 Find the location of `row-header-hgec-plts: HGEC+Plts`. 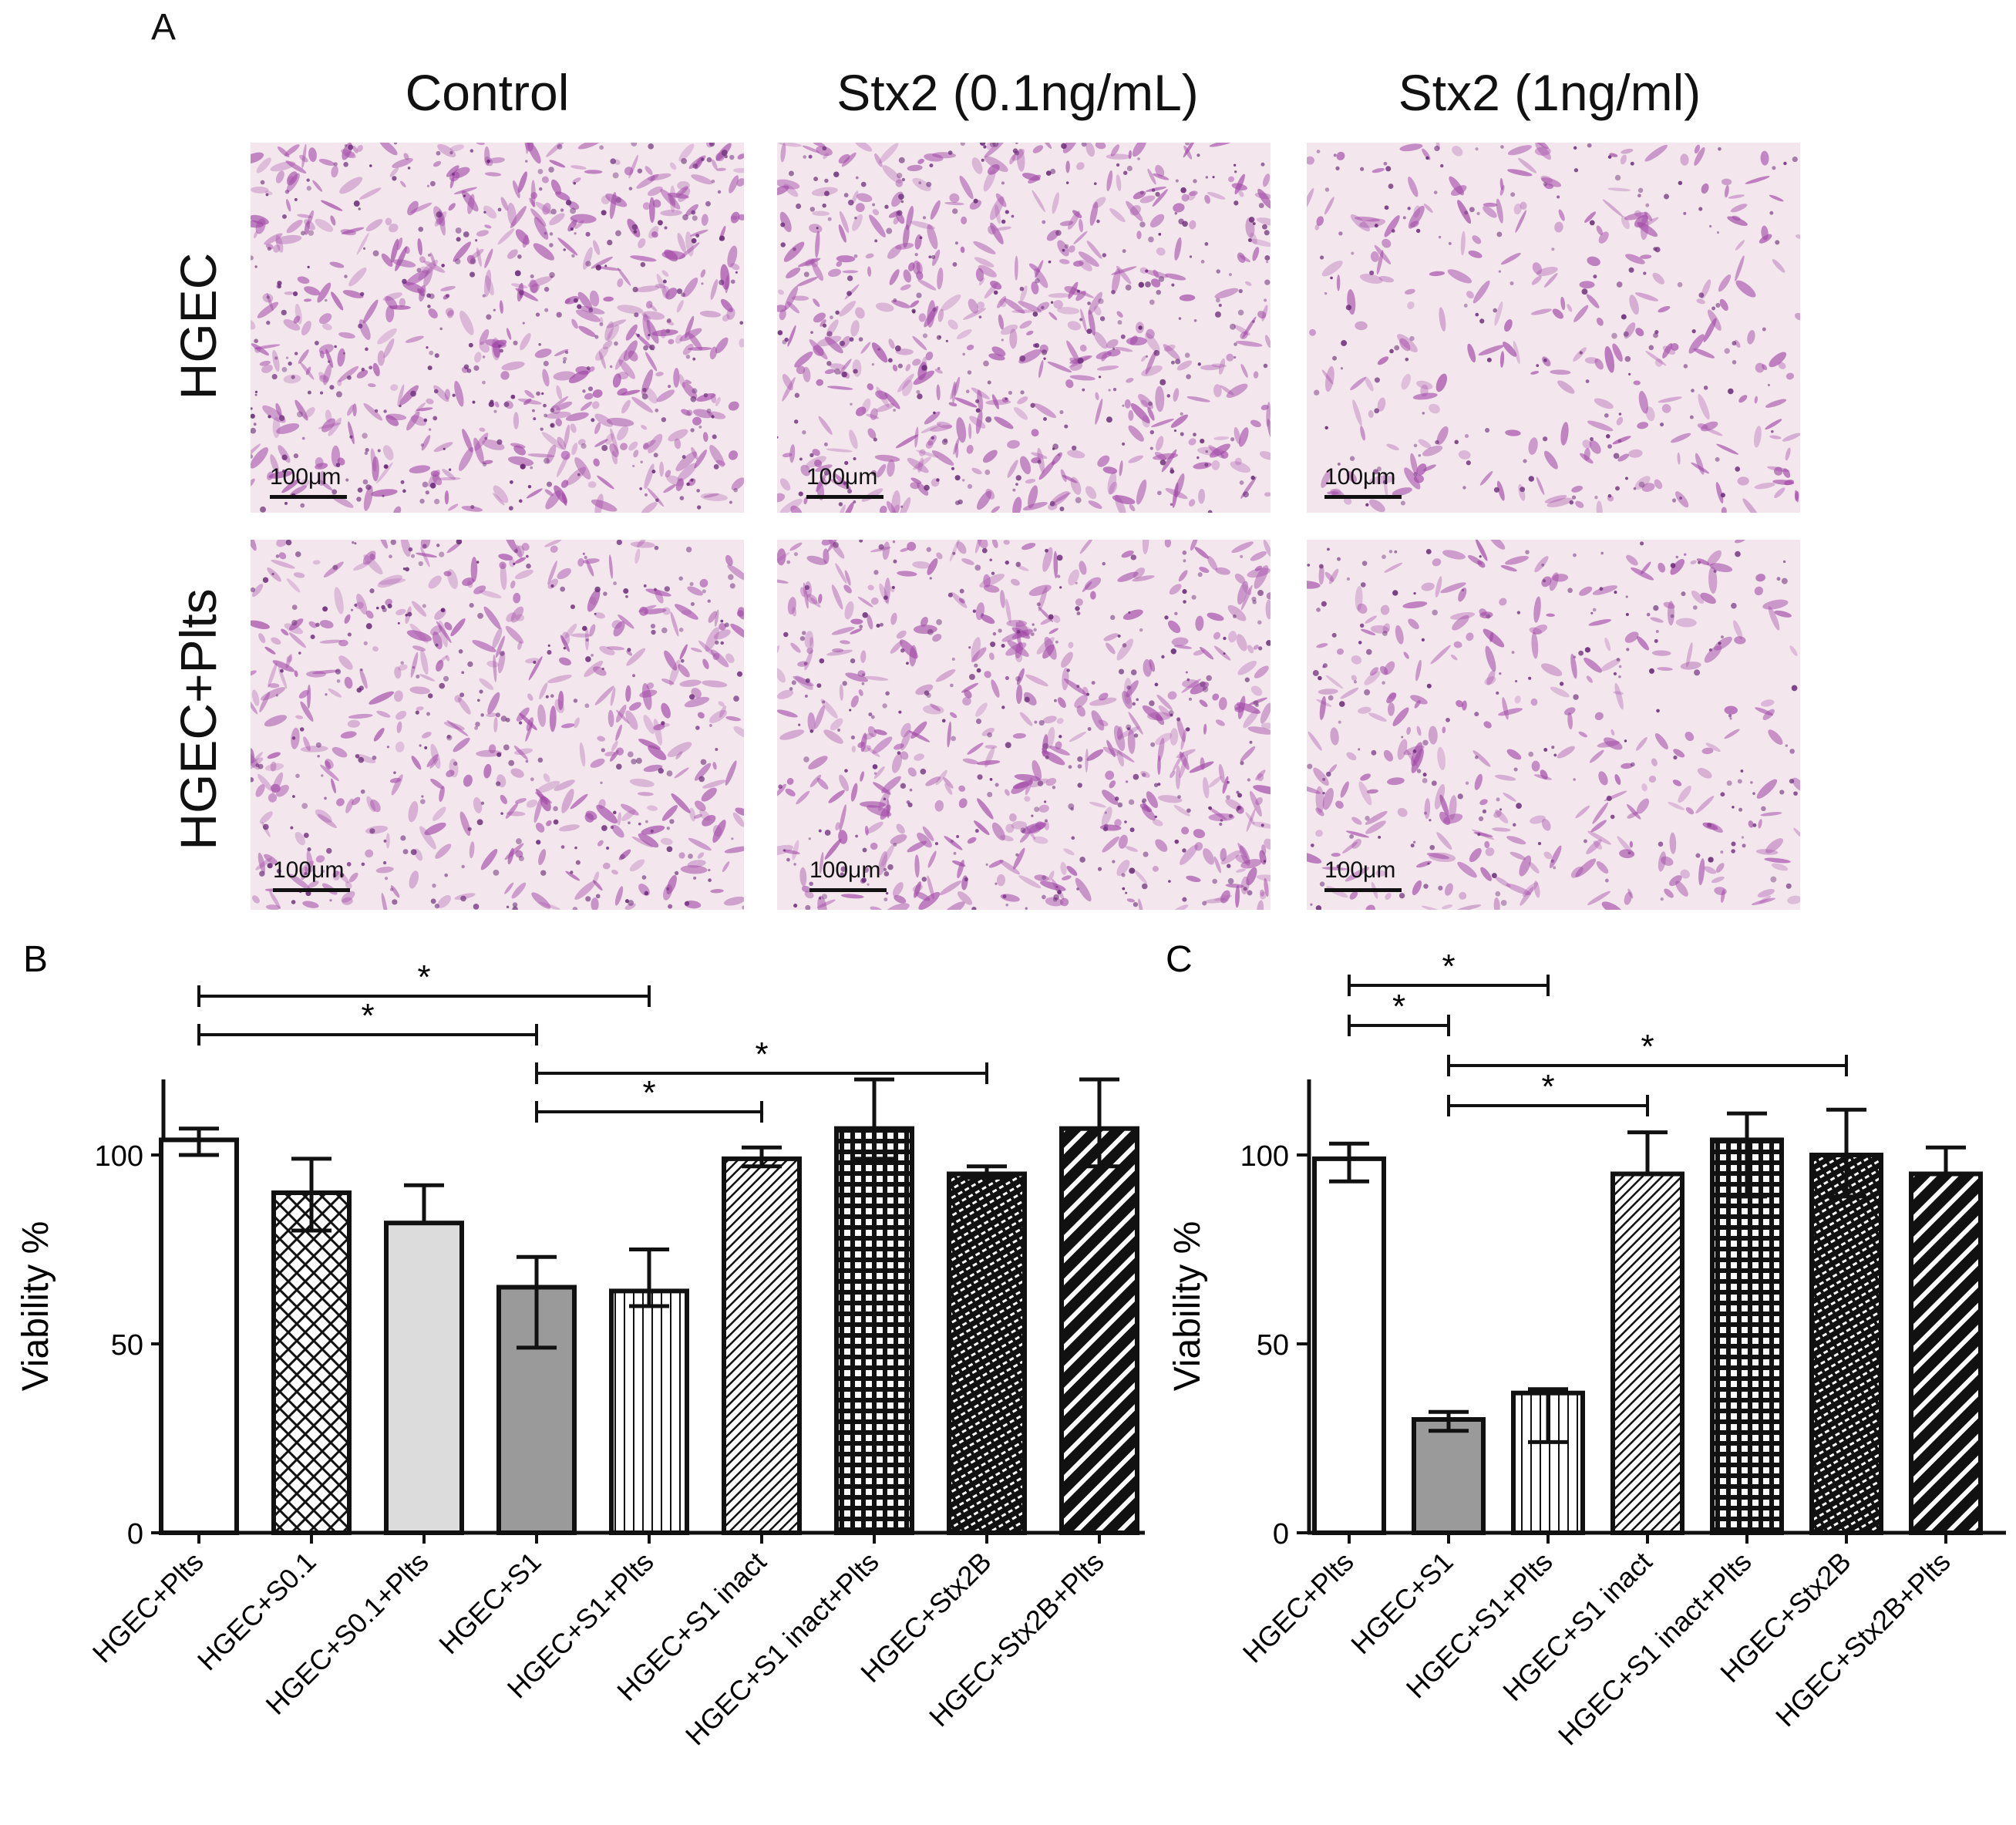

row-header-hgec-plts: HGEC+Plts is located at coordinates (198, 719).